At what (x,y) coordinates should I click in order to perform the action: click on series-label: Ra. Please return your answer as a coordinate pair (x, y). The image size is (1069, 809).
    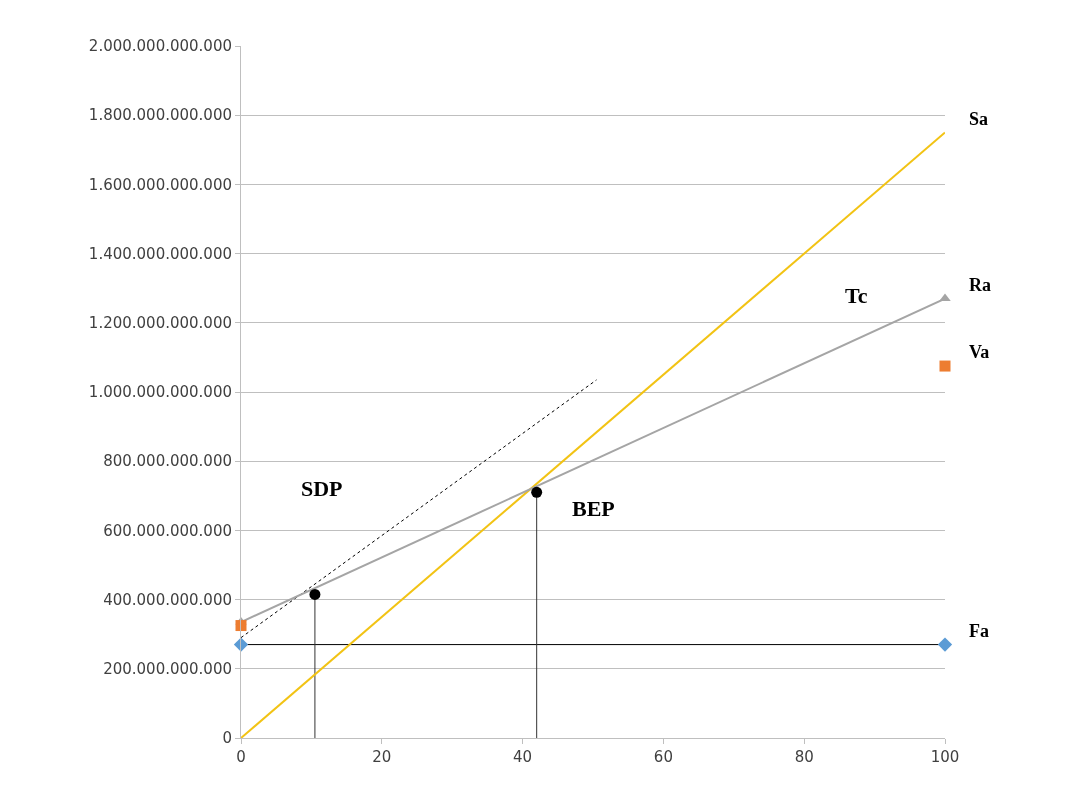
    Looking at the image, I should click on (980, 285).